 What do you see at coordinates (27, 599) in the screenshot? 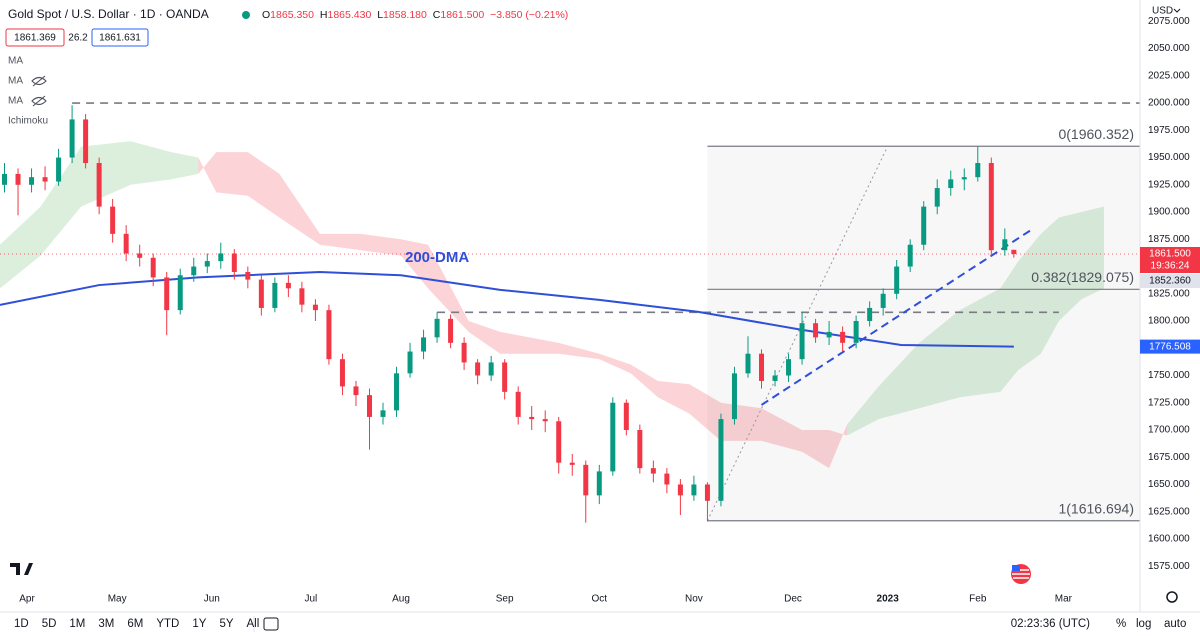
I see `x-tick-label: Apr` at bounding box center [27, 599].